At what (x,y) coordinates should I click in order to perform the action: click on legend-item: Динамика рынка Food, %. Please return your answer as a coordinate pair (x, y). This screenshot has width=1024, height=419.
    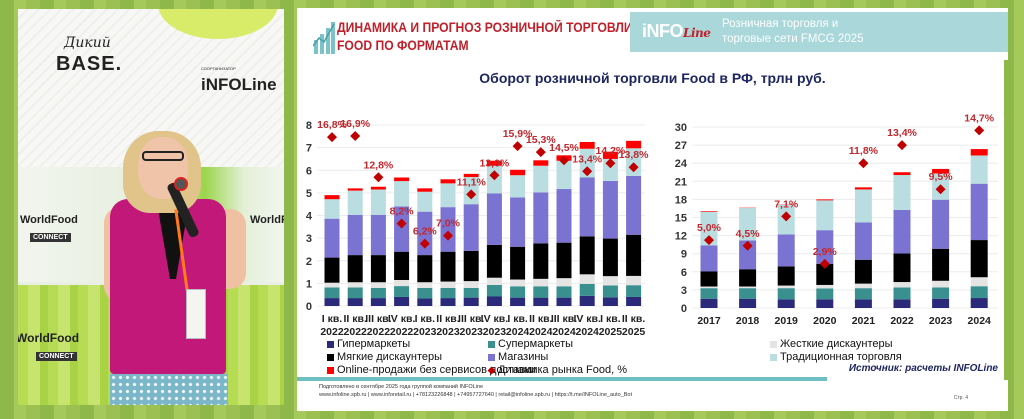
    Looking at the image, I should click on (557, 370).